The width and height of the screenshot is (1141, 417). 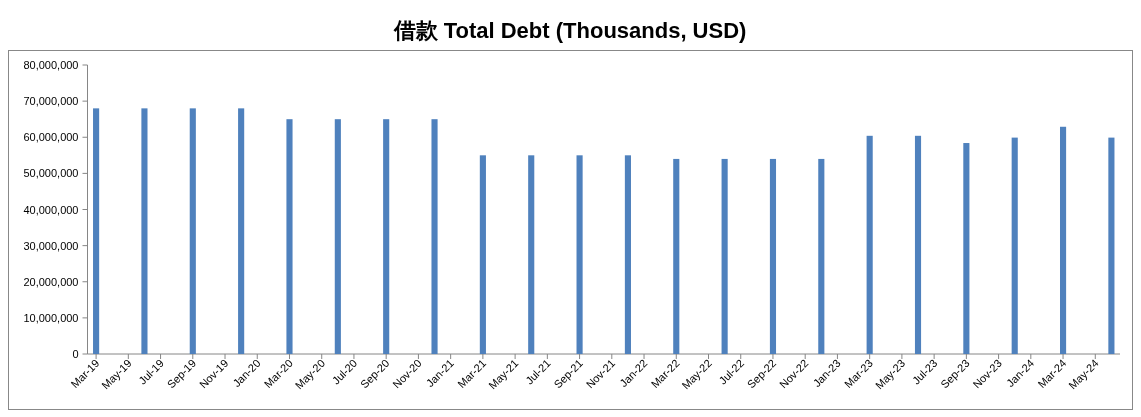 What do you see at coordinates (51, 281) in the screenshot?
I see `y-tick-label: 20,000,000` at bounding box center [51, 281].